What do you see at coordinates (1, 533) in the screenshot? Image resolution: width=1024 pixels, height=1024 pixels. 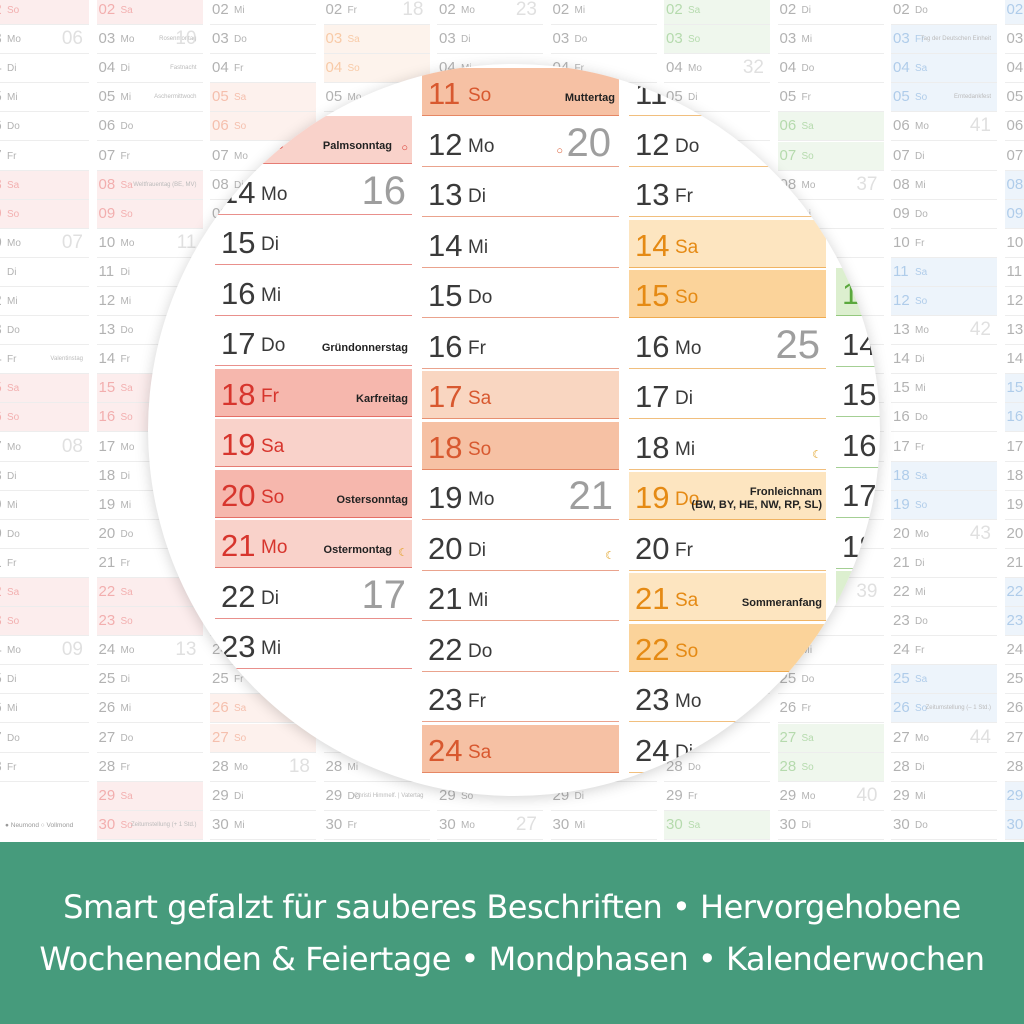 I see `bg-day-number: 20` at bounding box center [1, 533].